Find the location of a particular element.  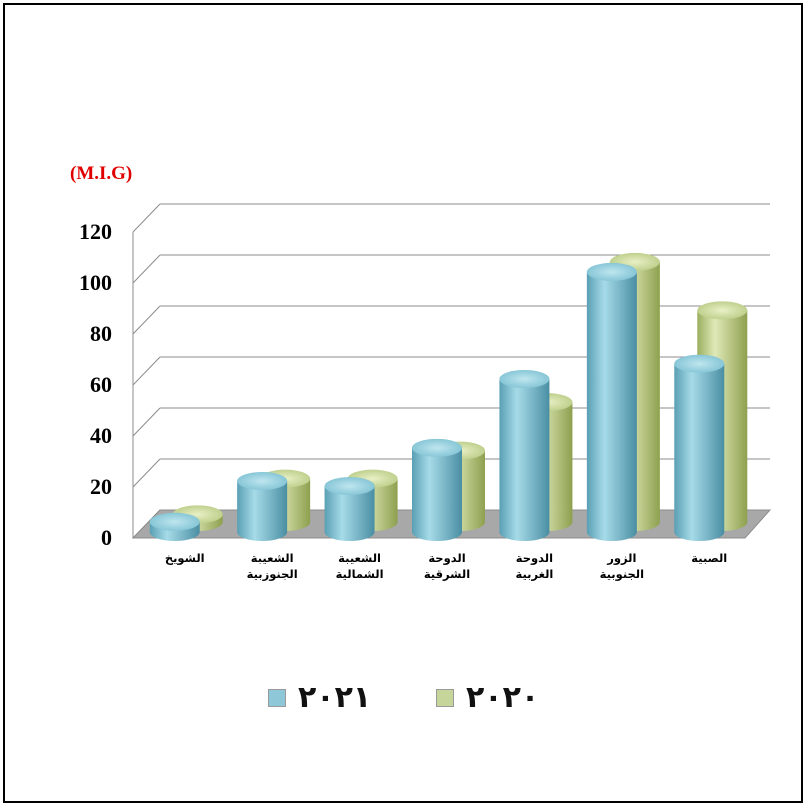

legend-swatch-2021 is located at coordinates (277, 697).